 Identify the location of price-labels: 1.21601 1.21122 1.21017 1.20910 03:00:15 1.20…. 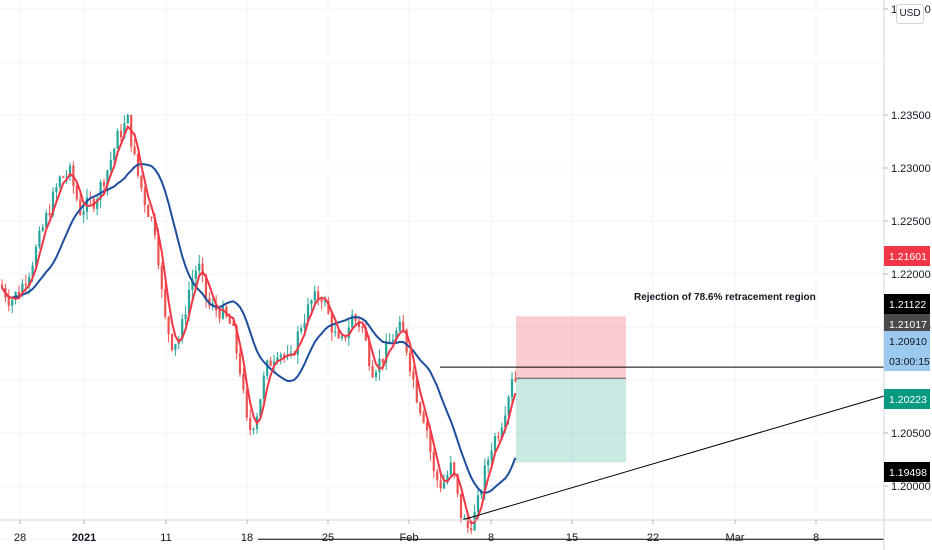
(907, 364).